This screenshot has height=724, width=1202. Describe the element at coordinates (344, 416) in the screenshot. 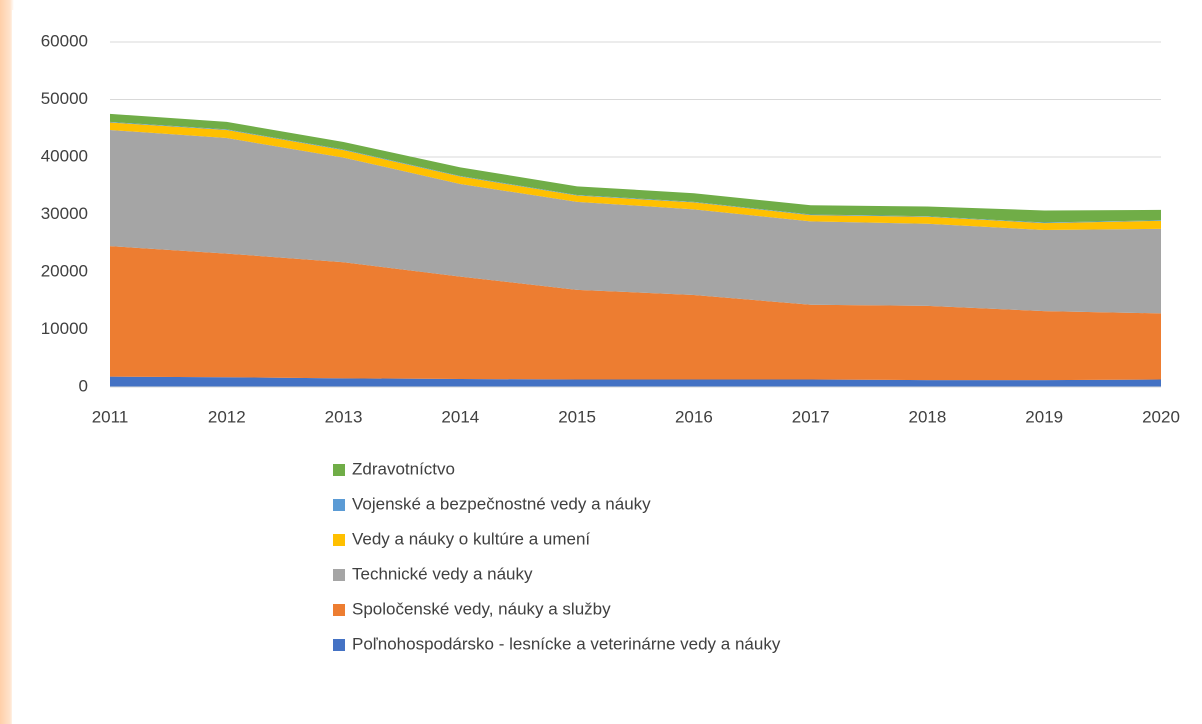

I see `x-tick-label: 2013` at that location.